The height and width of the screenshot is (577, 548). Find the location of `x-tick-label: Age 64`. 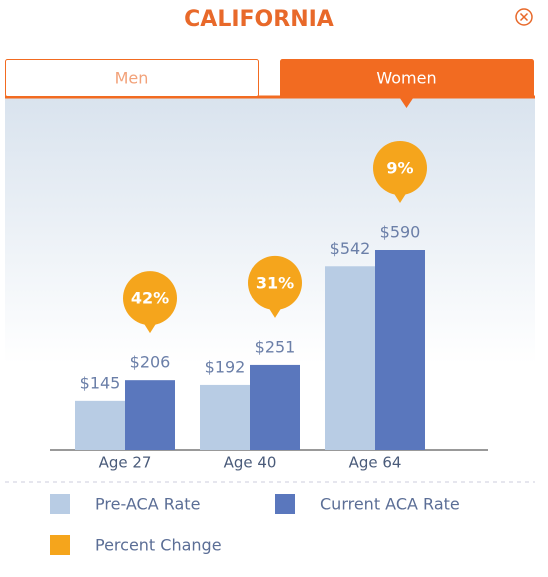

x-tick-label: Age 64 is located at coordinates (375, 463).